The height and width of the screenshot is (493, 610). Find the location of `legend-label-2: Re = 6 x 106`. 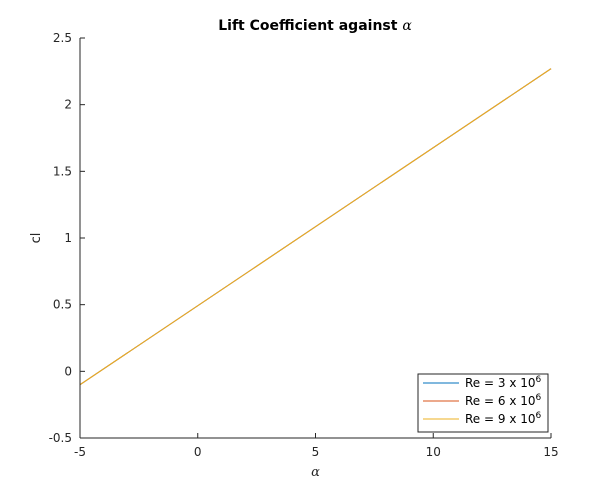

legend-label-2: Re = 6 x 106 is located at coordinates (503, 400).